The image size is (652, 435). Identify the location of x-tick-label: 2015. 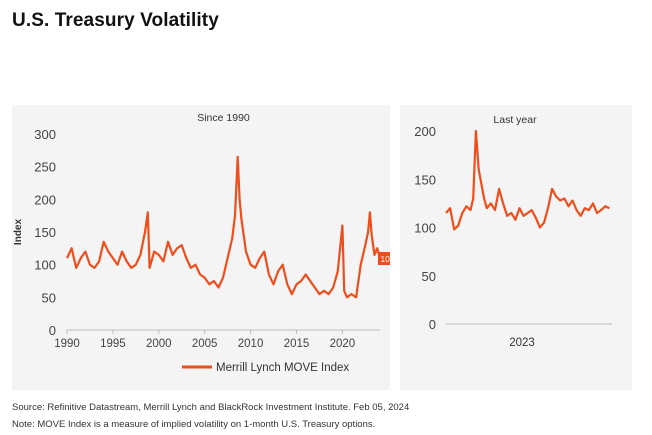
(297, 344).